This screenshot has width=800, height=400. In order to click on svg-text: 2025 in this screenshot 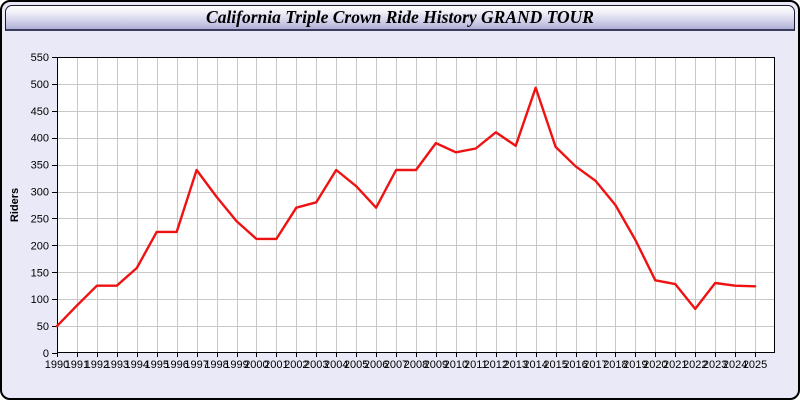, I will do `click(755, 365)`.